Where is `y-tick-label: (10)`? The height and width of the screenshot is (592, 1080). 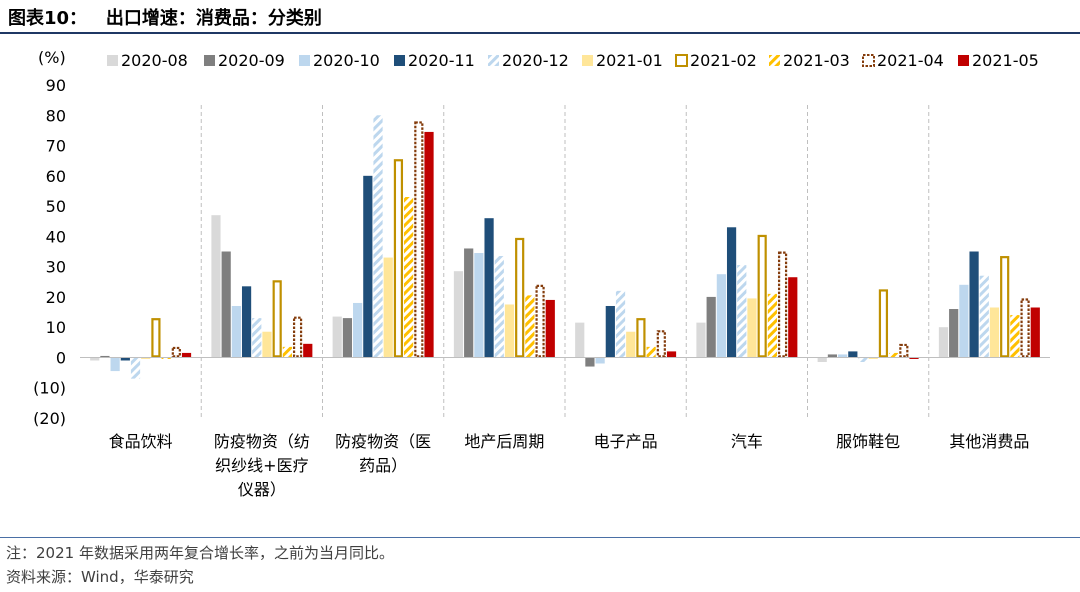 y-tick-label: (10) is located at coordinates (49, 388).